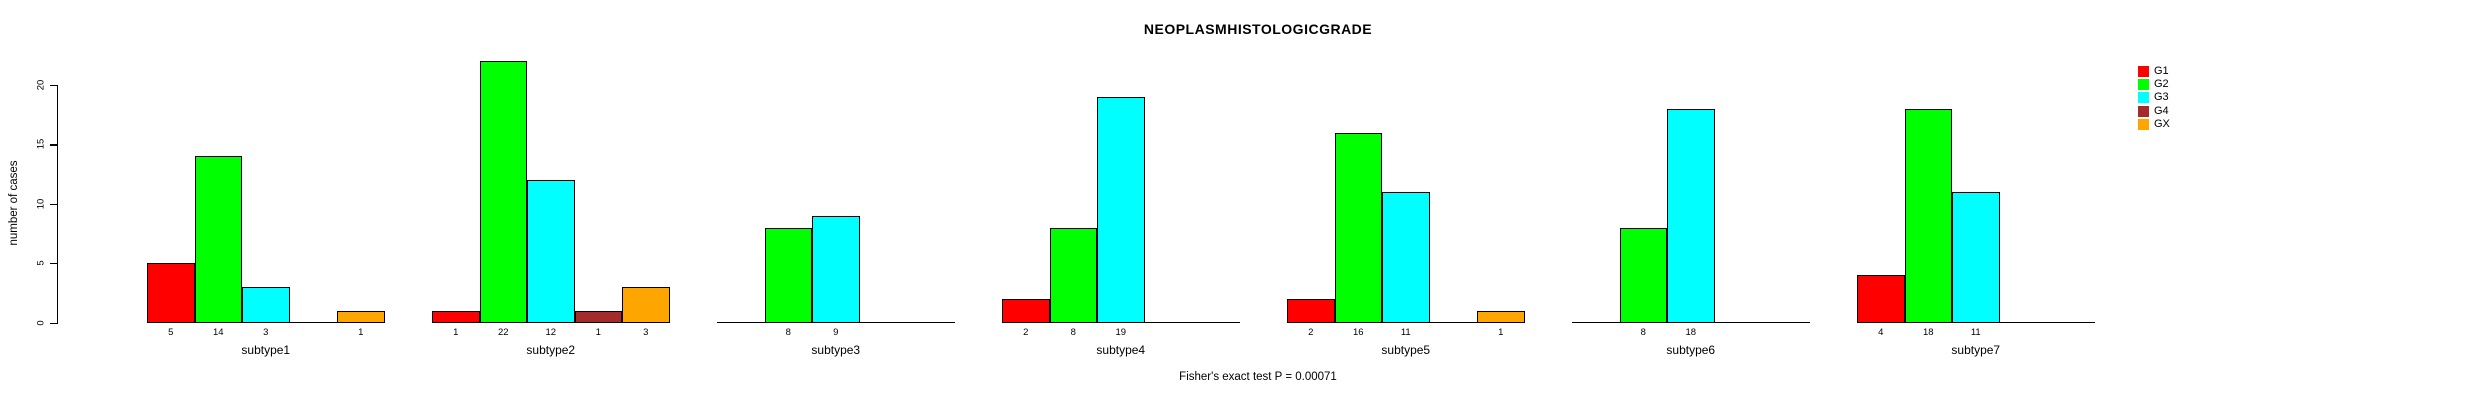  I want to click on y-axis-line, so click(58, 204).